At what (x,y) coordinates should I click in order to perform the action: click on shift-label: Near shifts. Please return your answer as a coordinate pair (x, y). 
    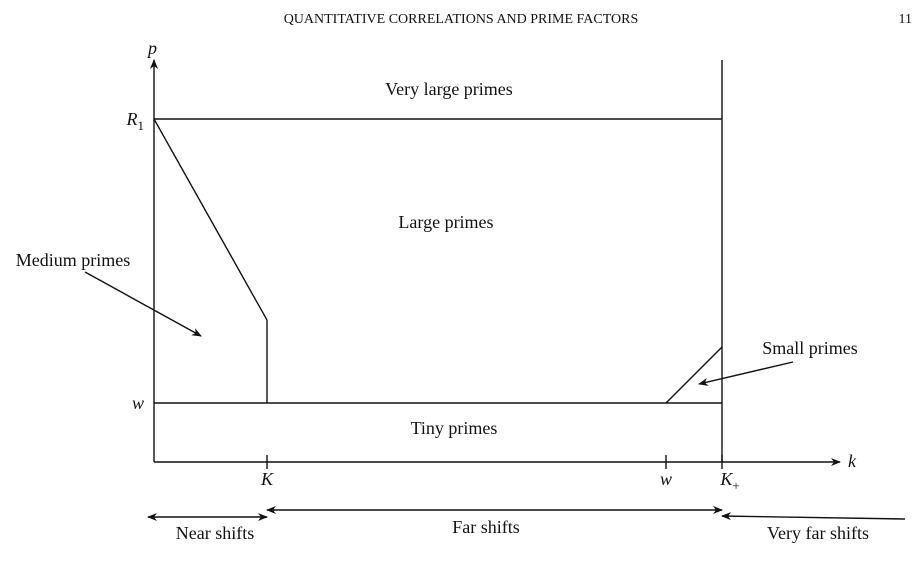
    Looking at the image, I should click on (215, 533).